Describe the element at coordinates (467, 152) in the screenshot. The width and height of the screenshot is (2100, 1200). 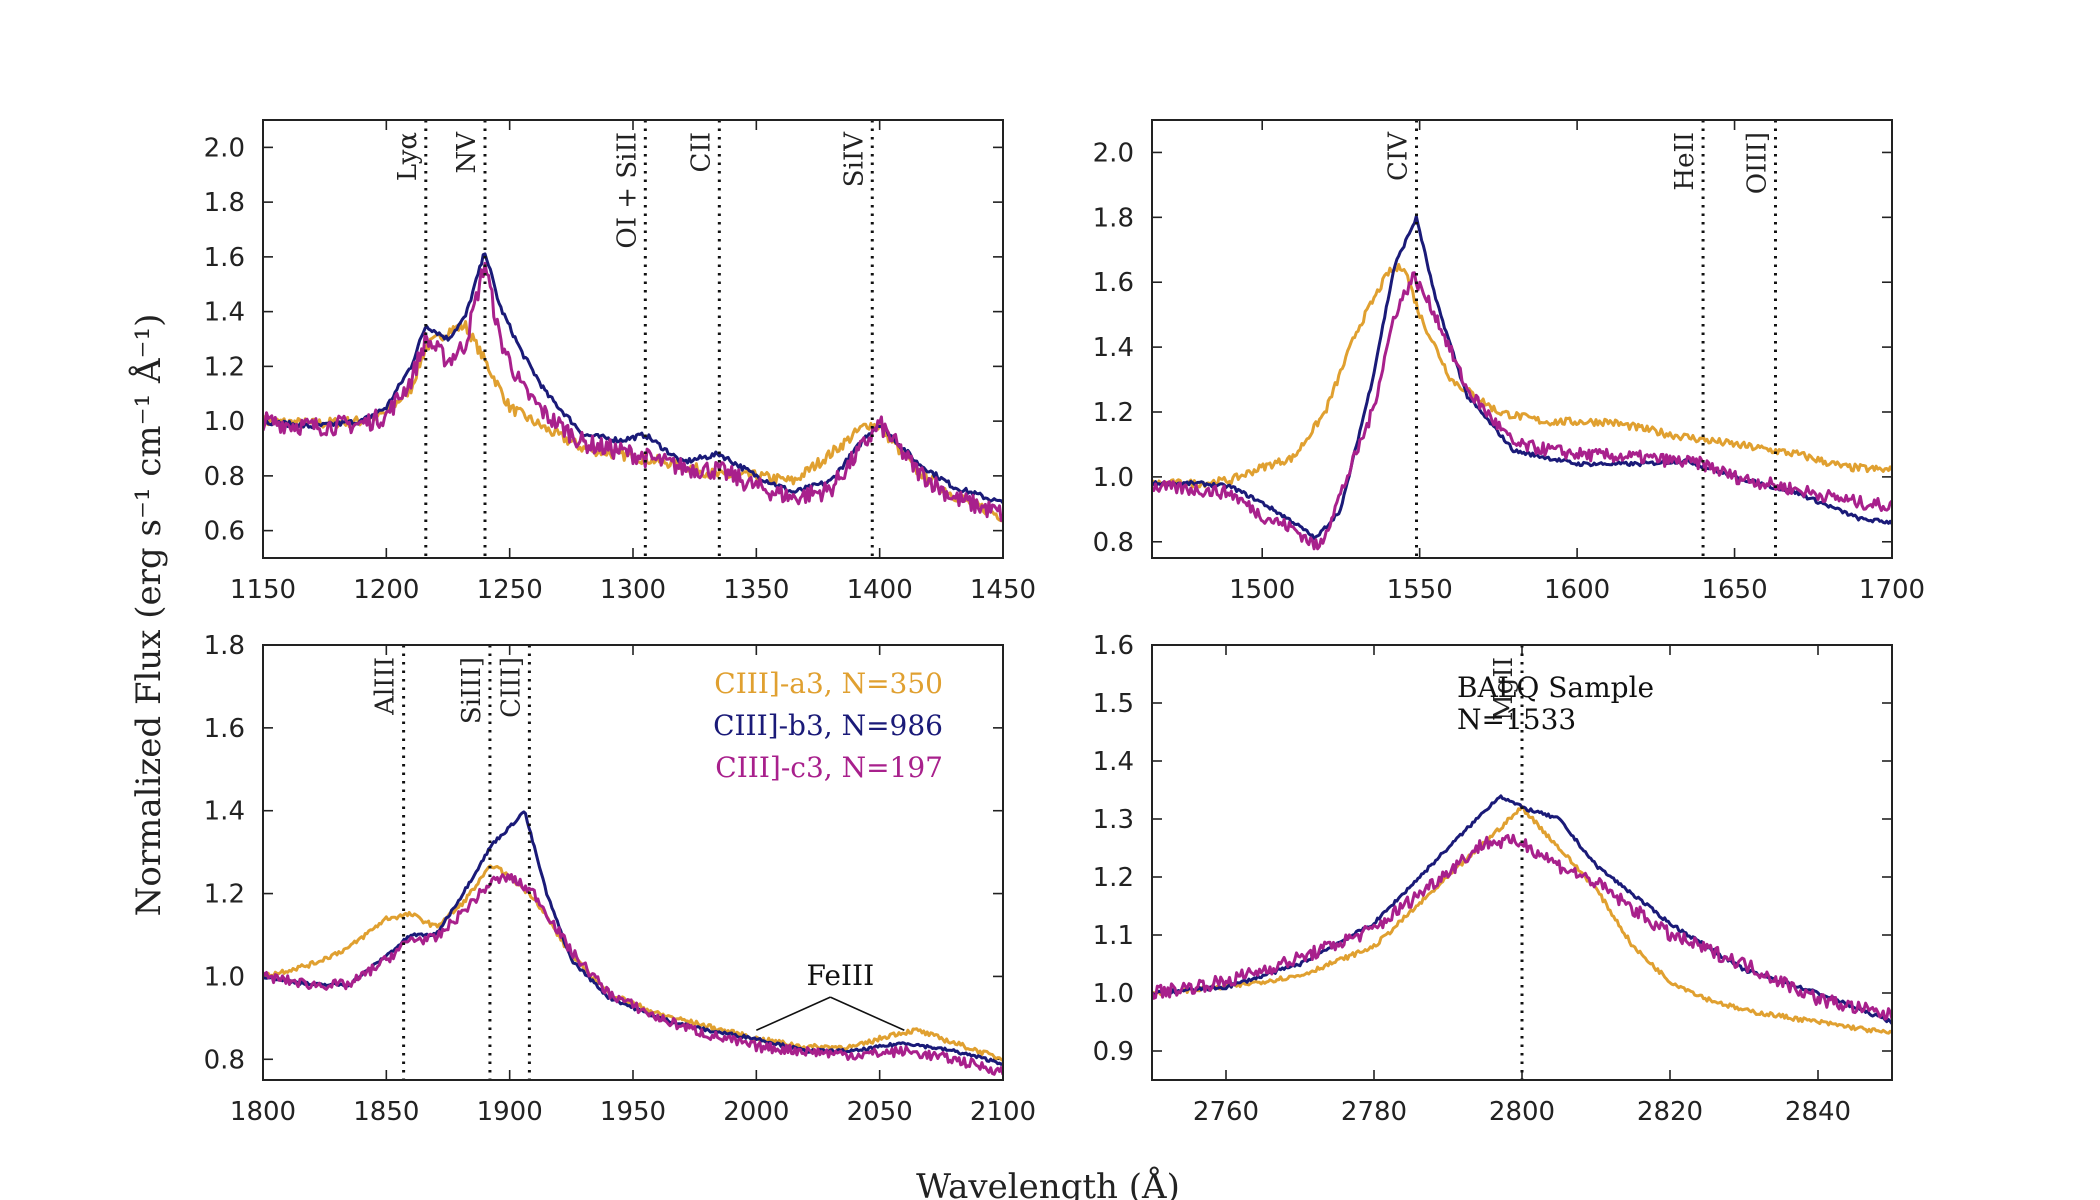
I see `line-marker-label: NV` at that location.